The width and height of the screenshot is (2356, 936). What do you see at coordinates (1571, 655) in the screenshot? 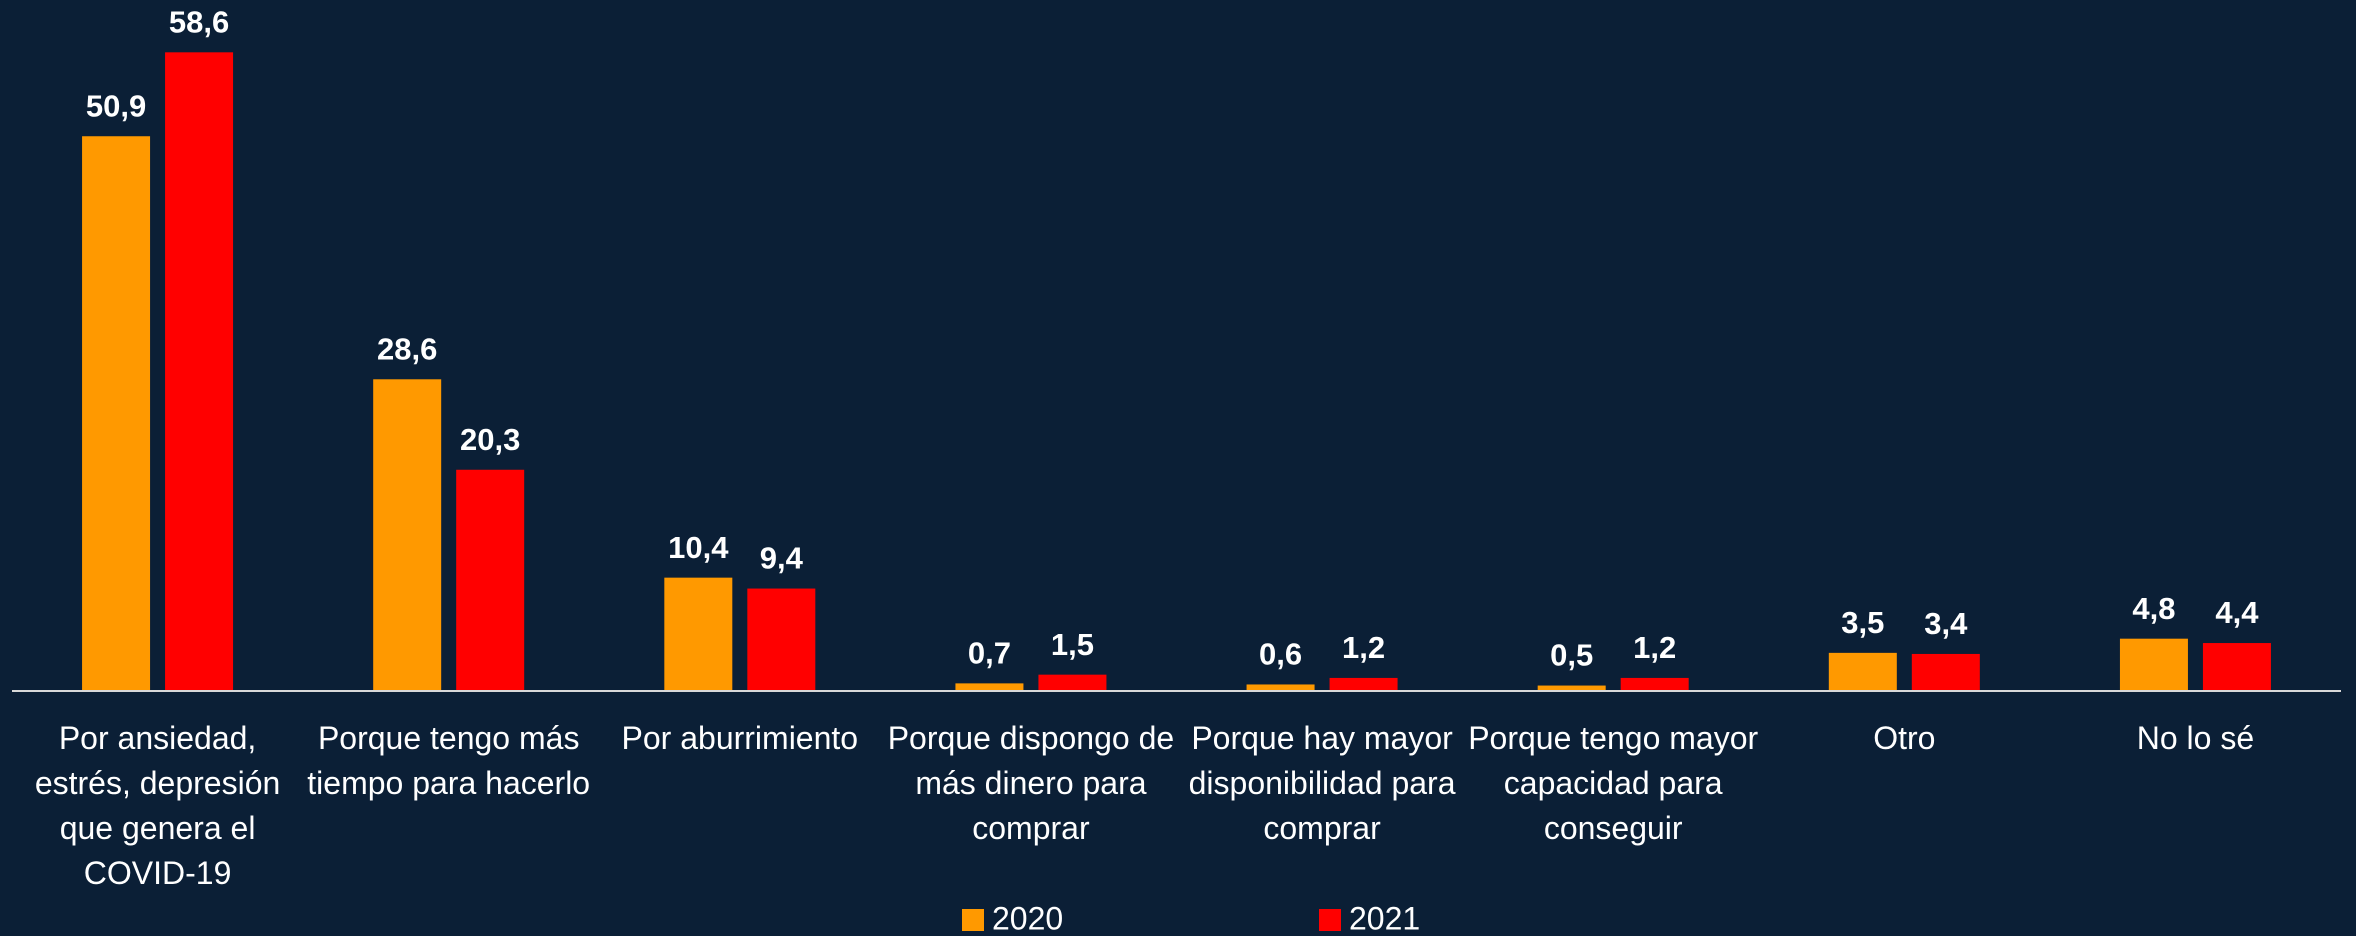
I see `value-label: 0,5` at bounding box center [1571, 655].